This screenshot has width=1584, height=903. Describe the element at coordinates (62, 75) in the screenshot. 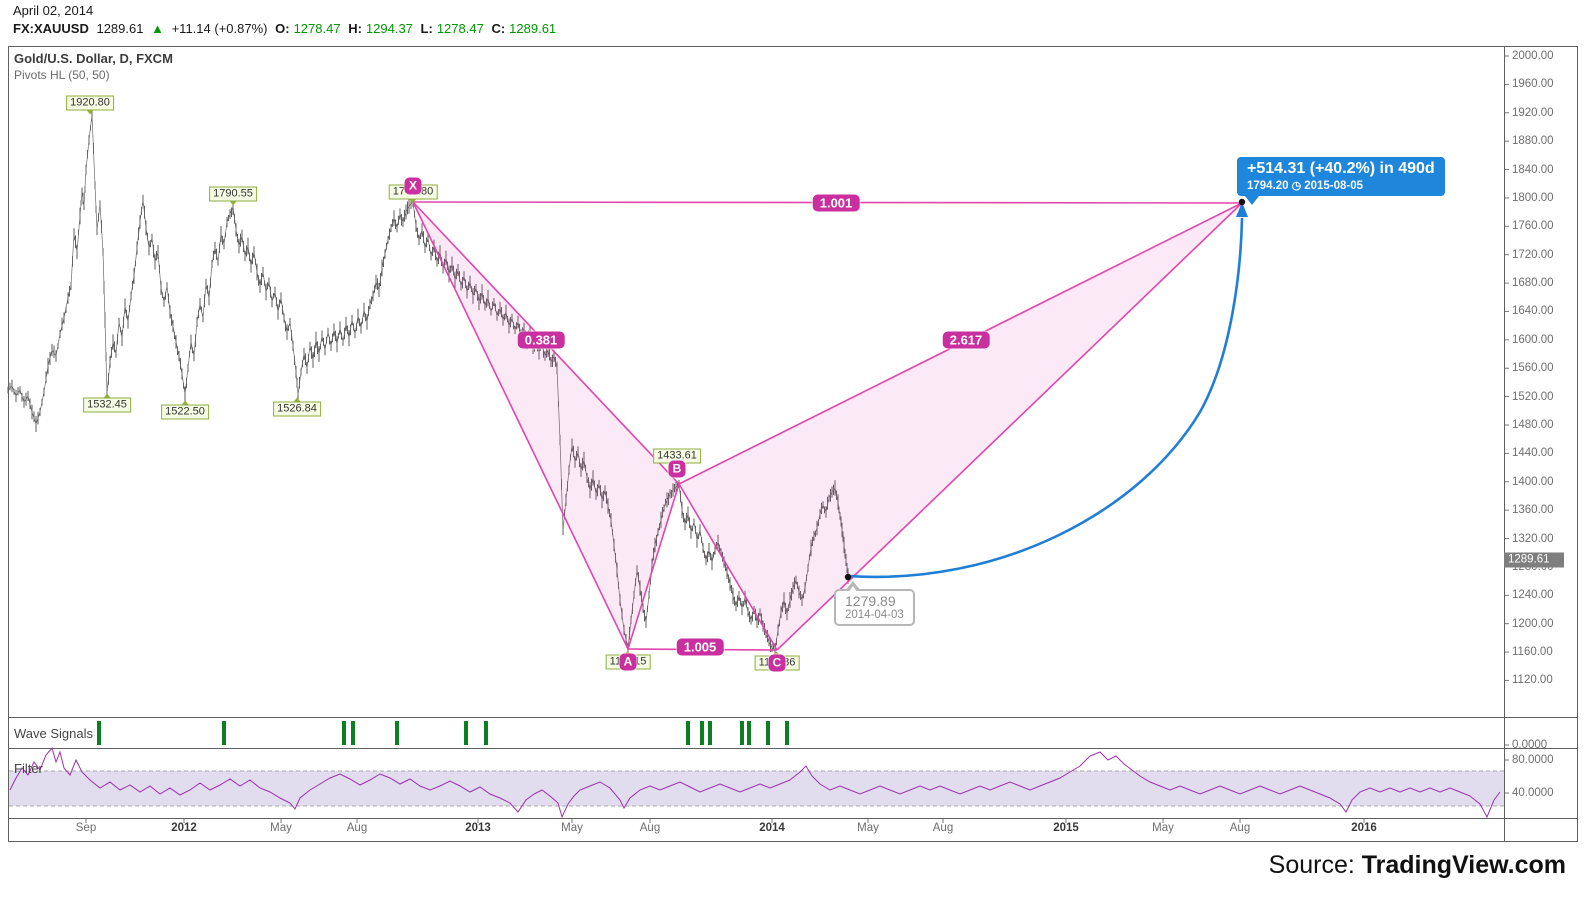

I see `indicator-label: Pivots HL (50, 50)` at that location.